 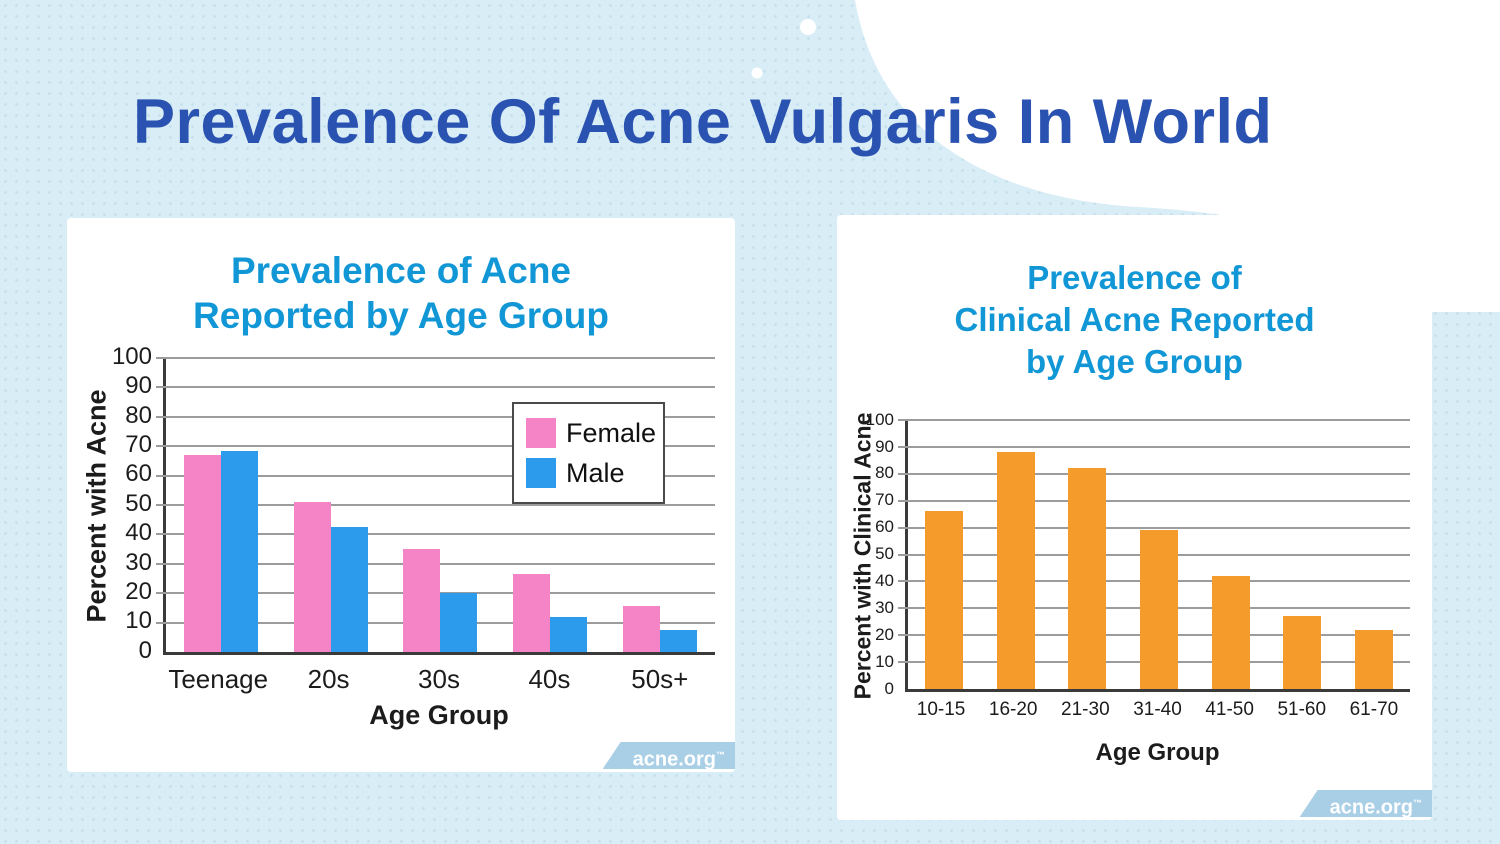 I want to click on y-tick-label: 100, so click(x=131, y=356).